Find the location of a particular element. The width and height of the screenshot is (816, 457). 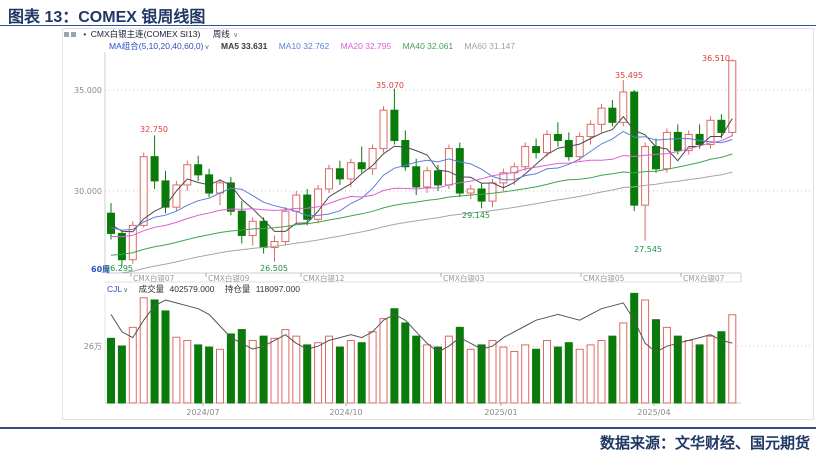

volume-value: 402579.000 is located at coordinates (192, 289).